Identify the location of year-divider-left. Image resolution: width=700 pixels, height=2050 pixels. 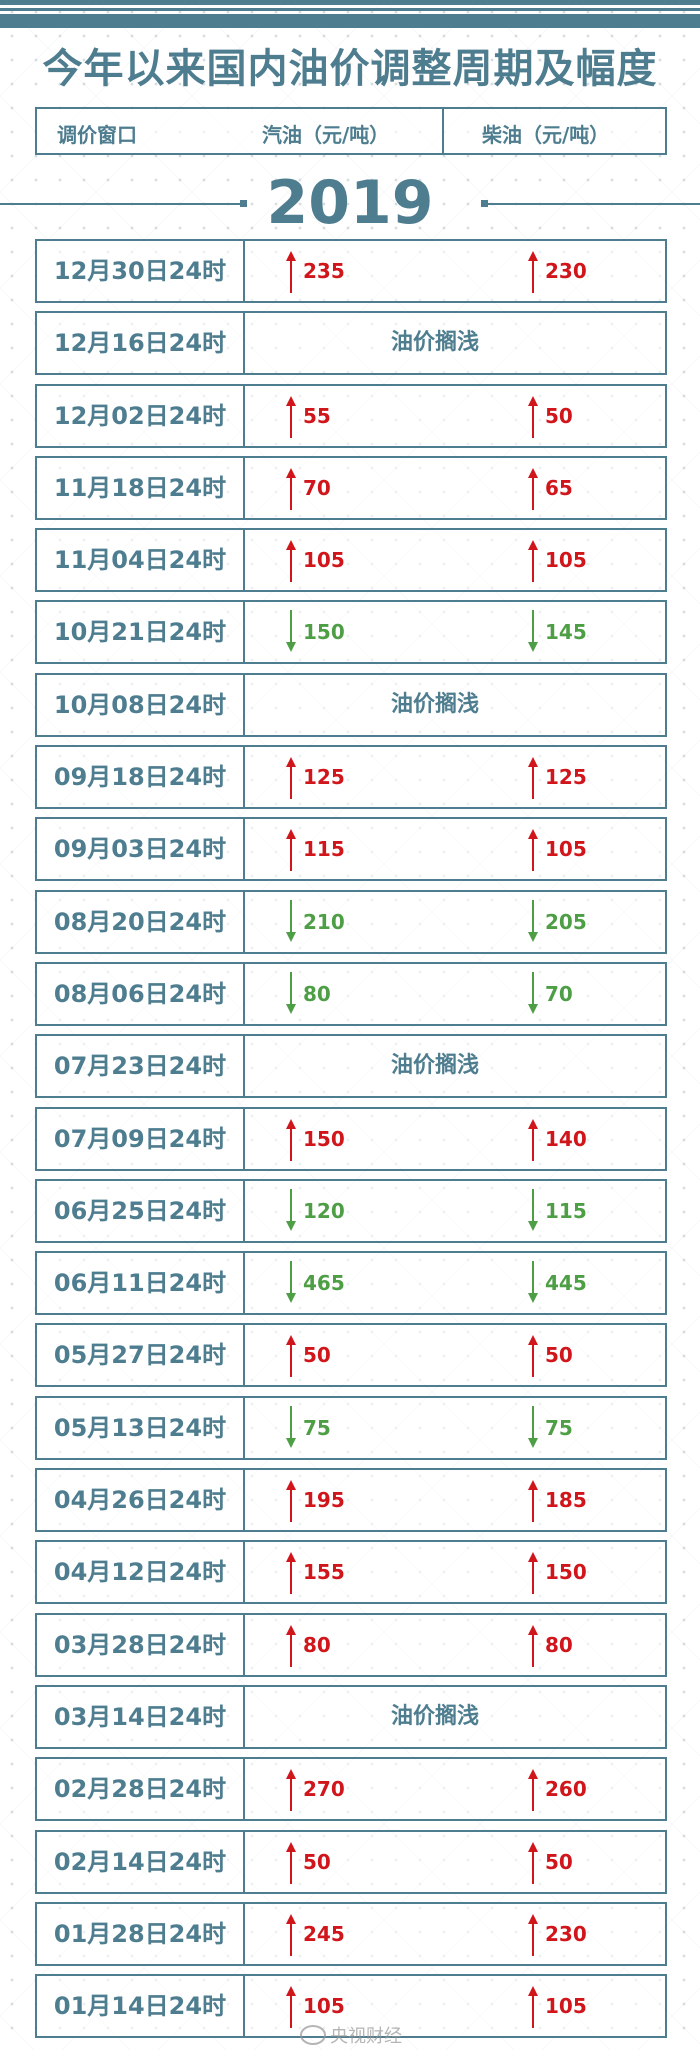
(120, 204).